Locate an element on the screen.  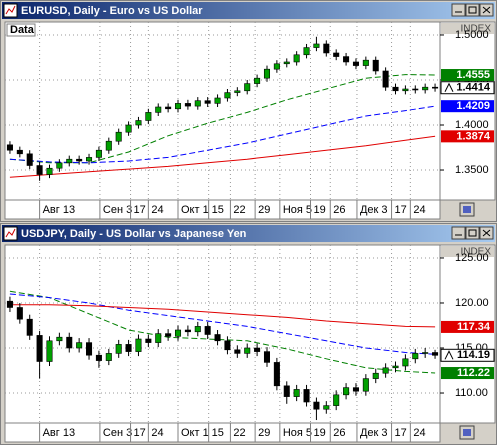
title-bar is located at coordinates (248, 10).